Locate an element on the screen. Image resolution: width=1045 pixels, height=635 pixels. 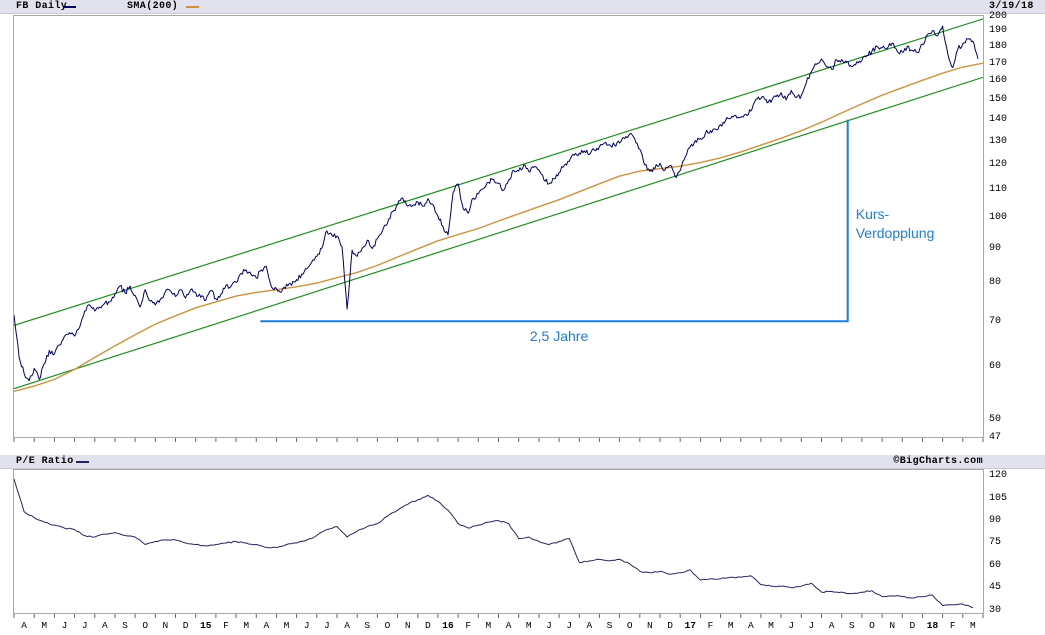
y-tick-label: 47 is located at coordinates (995, 437).